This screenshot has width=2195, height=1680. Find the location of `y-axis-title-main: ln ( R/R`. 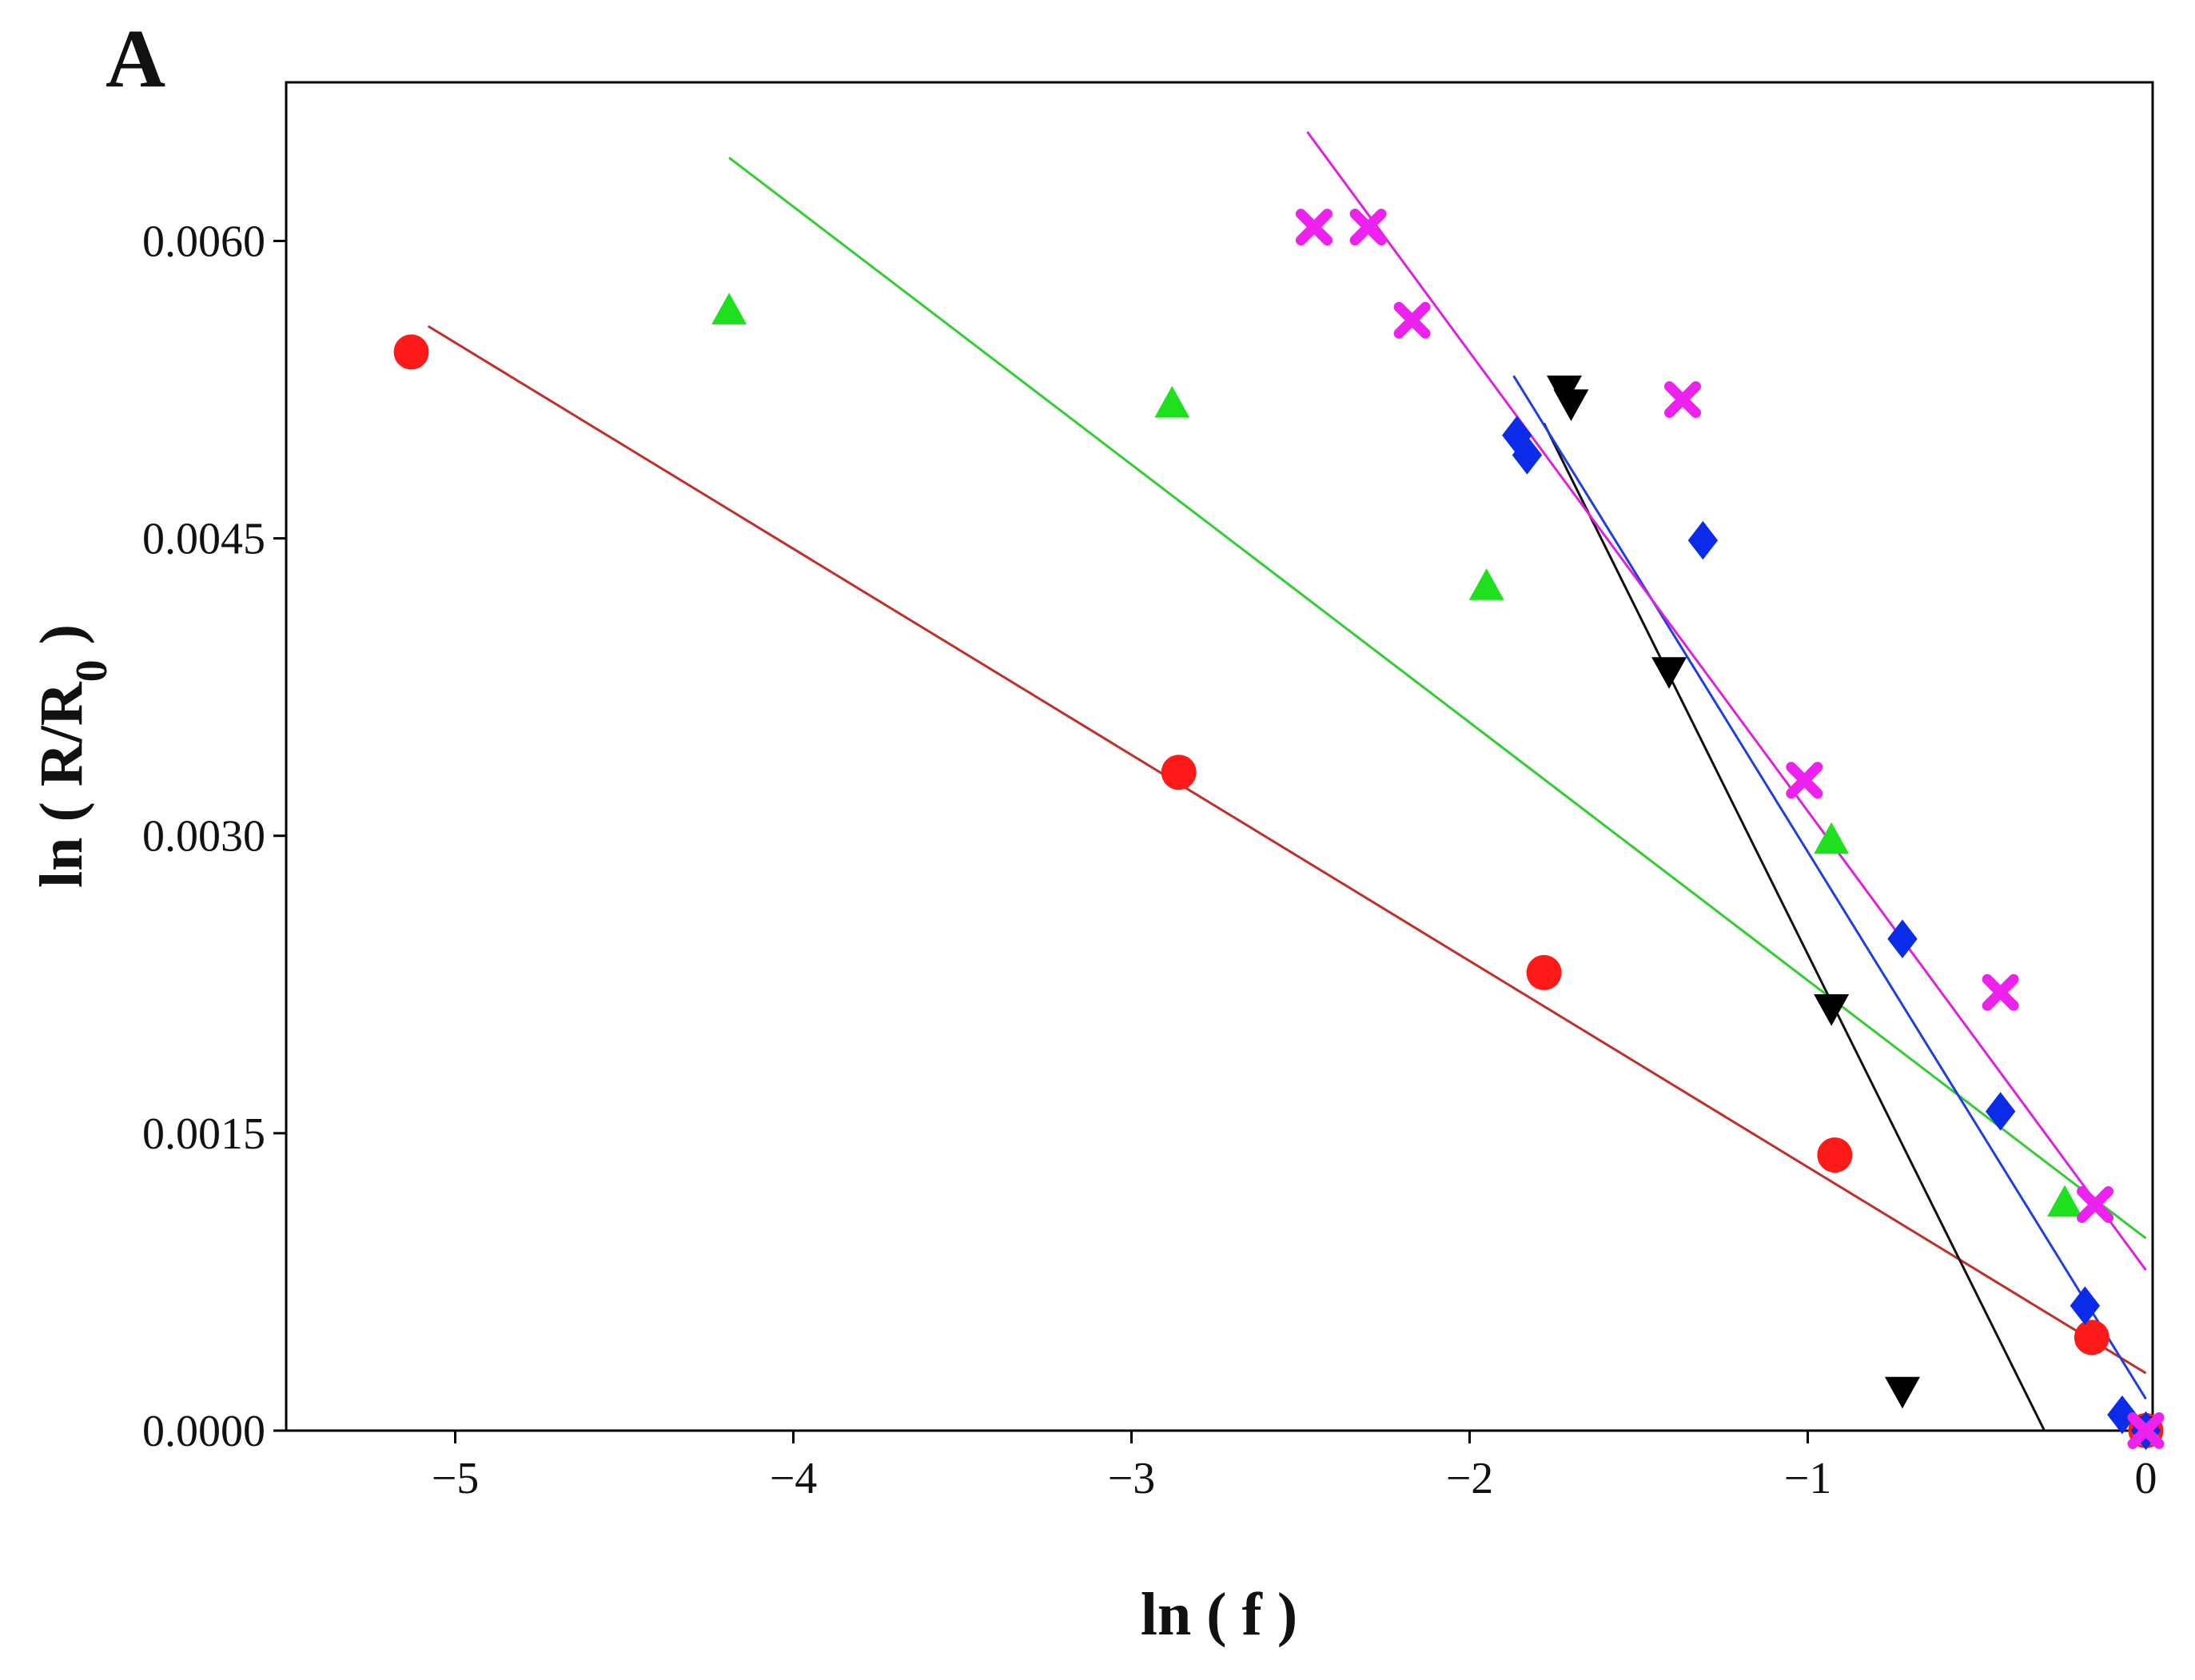

y-axis-title-main: ln ( R/R is located at coordinates (62, 784).